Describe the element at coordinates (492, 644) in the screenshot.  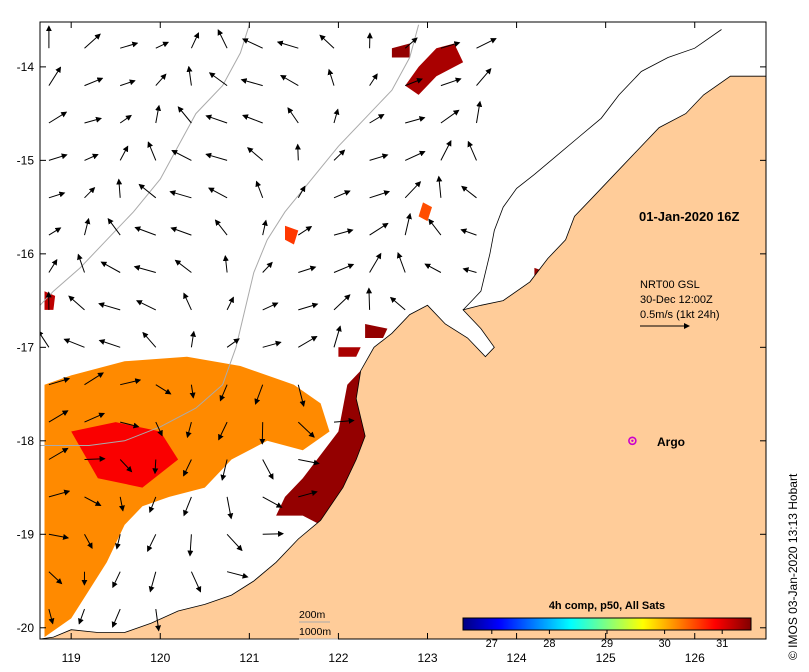
I see `colorbar-tick-label-0: 27` at that location.